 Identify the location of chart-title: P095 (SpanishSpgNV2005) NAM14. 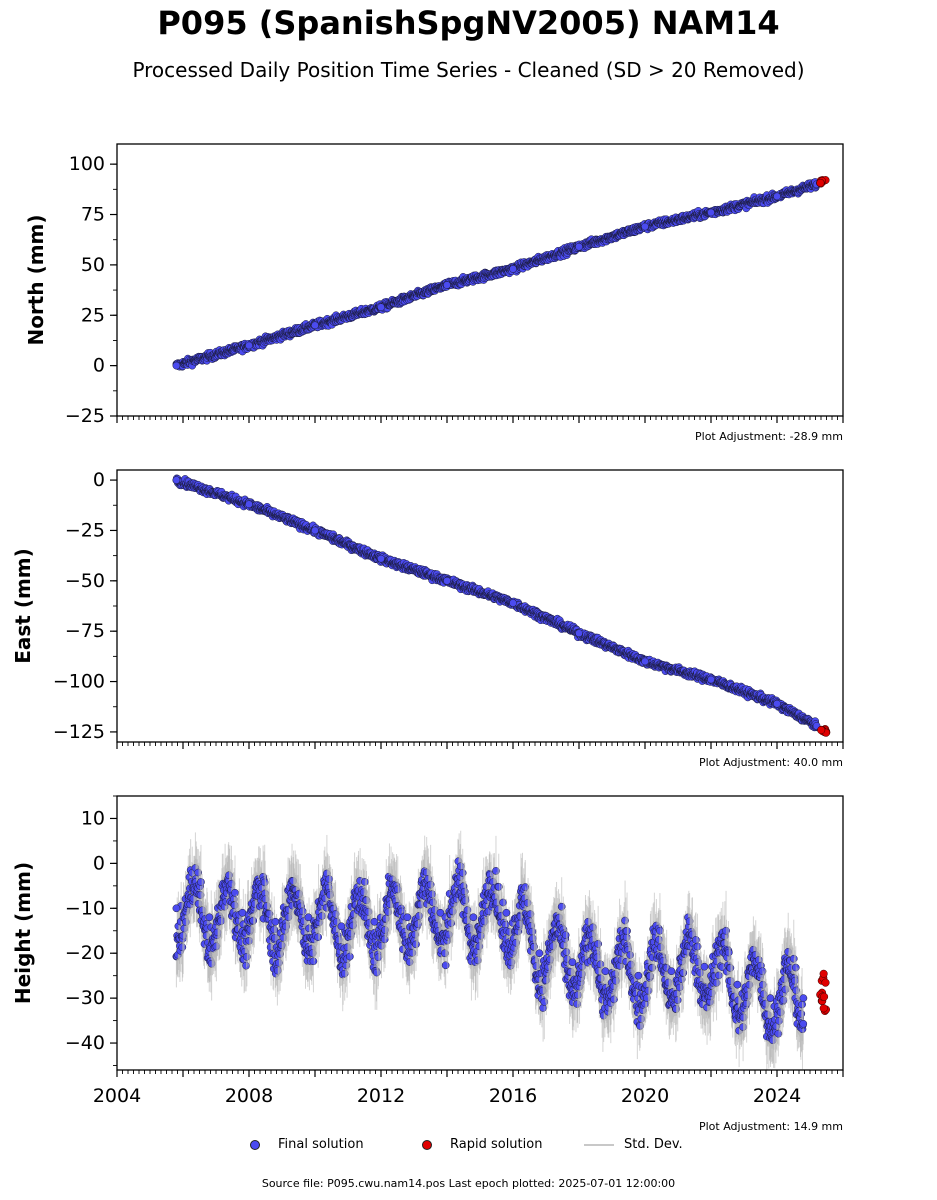
(468, 23).